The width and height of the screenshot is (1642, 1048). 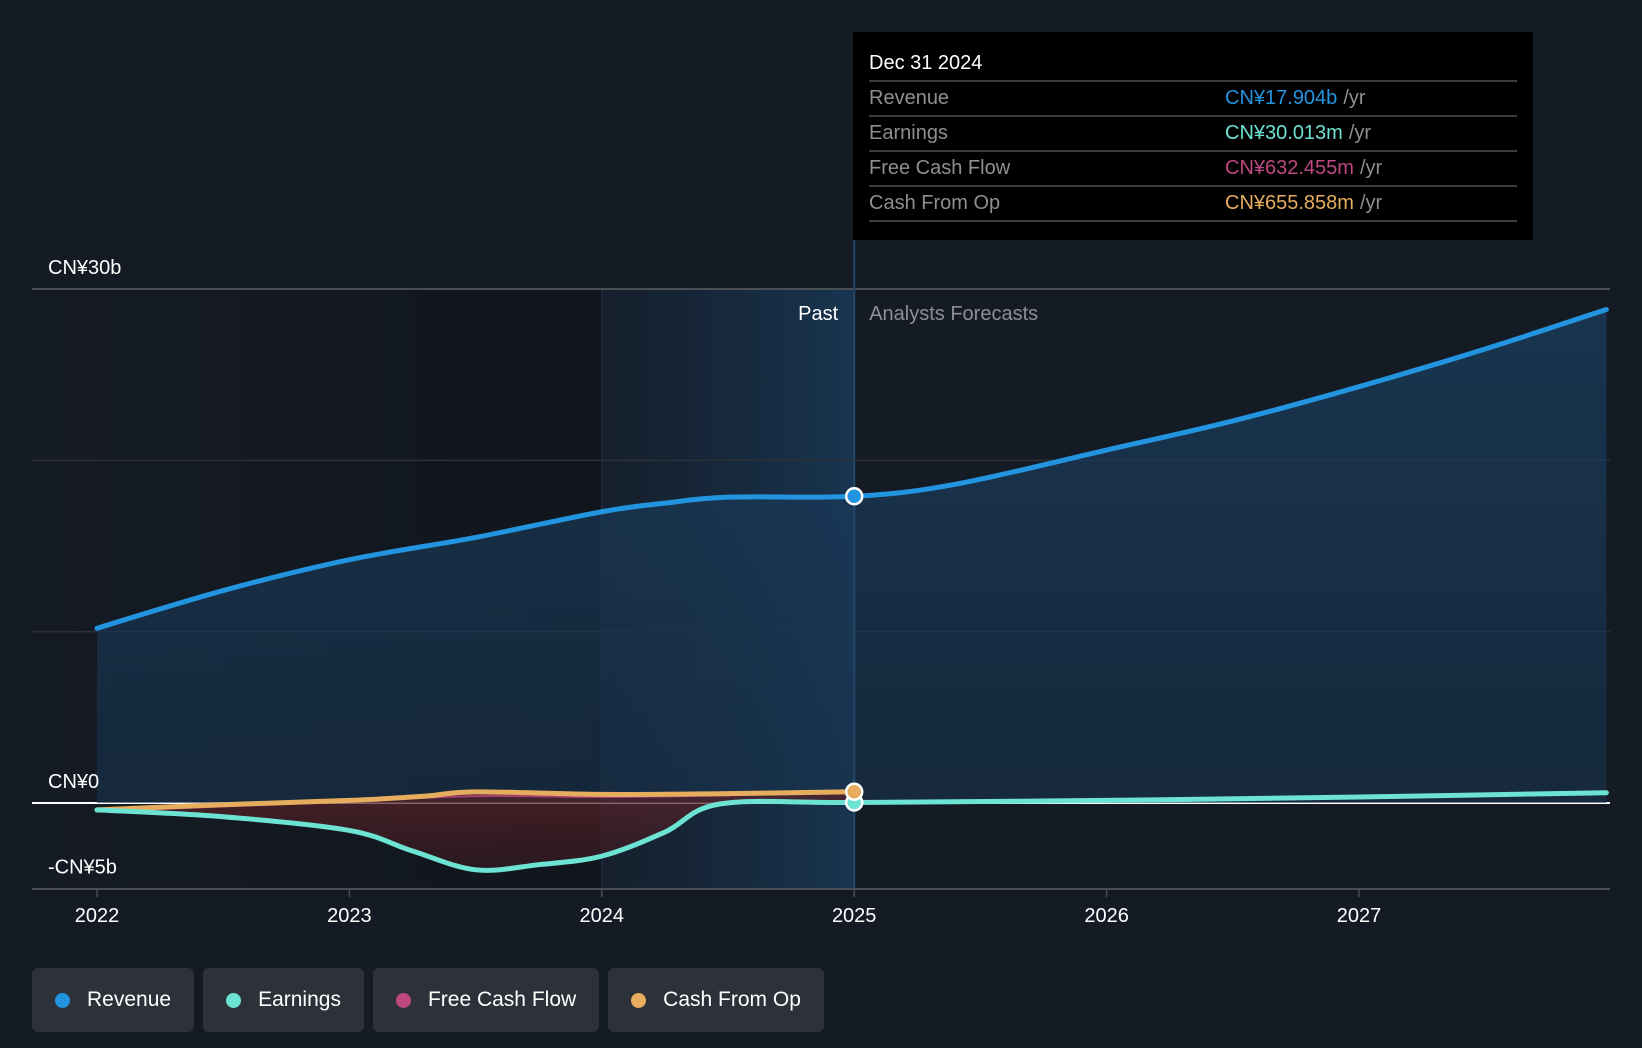 What do you see at coordinates (940, 168) in the screenshot?
I see `tooltip-row-label: Free Cash Flow` at bounding box center [940, 168].